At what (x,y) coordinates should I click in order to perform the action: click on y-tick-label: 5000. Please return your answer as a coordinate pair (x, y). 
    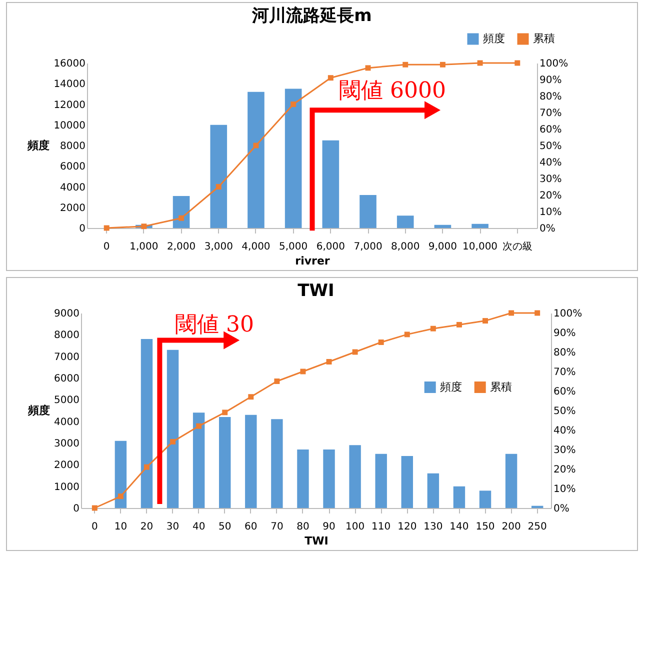
    Looking at the image, I should click on (67, 400).